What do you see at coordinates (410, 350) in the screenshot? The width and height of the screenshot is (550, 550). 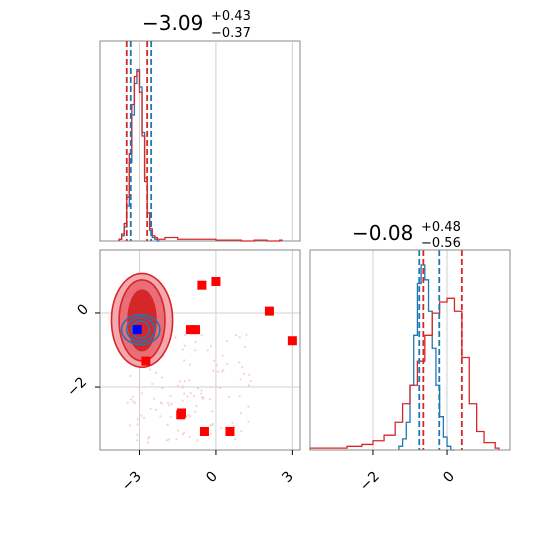 I see `grid` at bounding box center [410, 350].